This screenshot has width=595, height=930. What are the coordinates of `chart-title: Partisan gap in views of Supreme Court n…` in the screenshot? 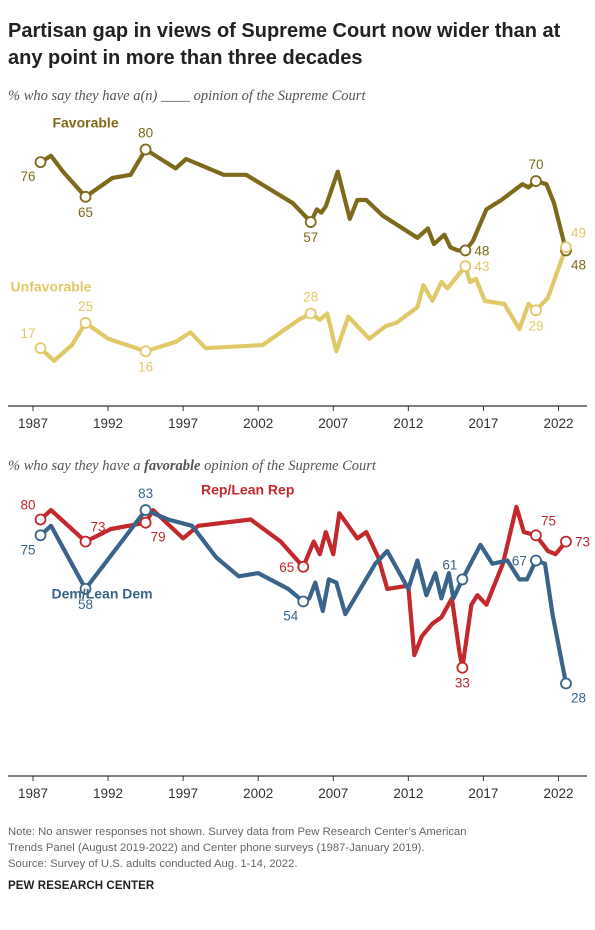 It's located at (284, 44).